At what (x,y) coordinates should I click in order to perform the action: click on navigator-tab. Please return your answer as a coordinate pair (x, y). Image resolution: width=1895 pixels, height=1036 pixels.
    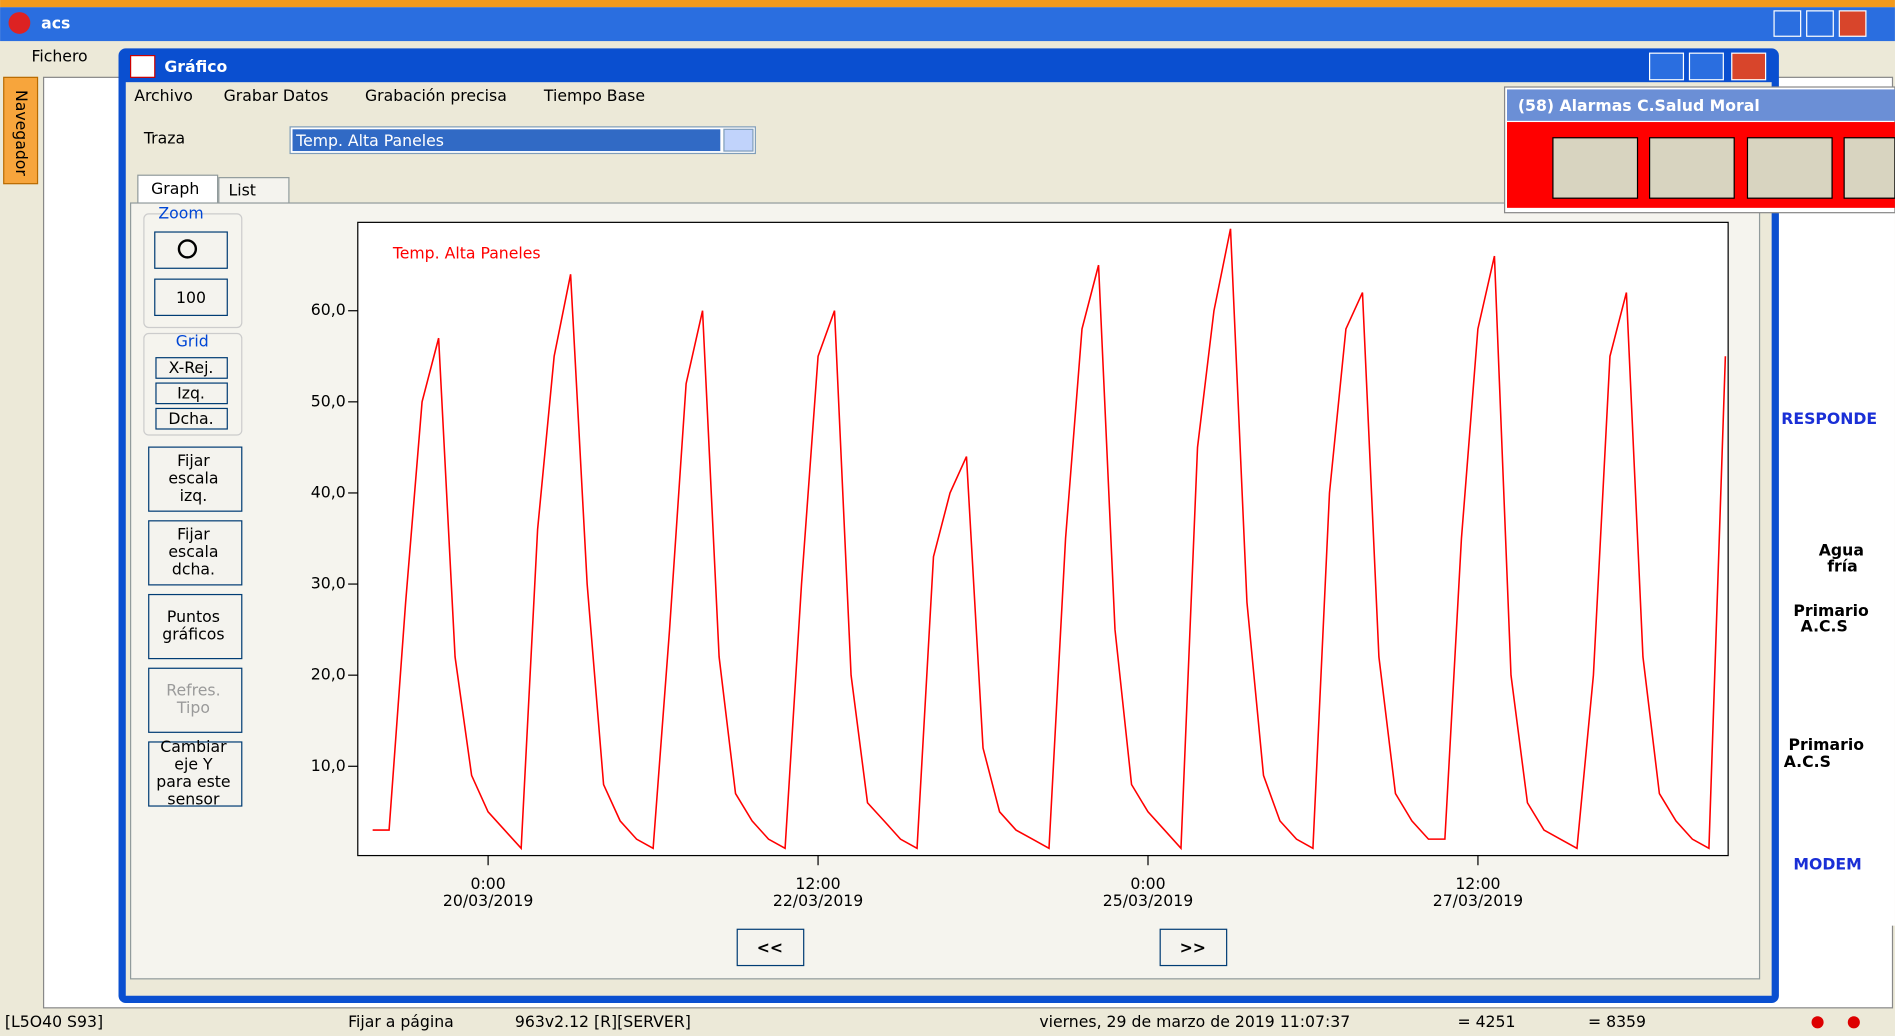
    Looking at the image, I should click on (21, 130).